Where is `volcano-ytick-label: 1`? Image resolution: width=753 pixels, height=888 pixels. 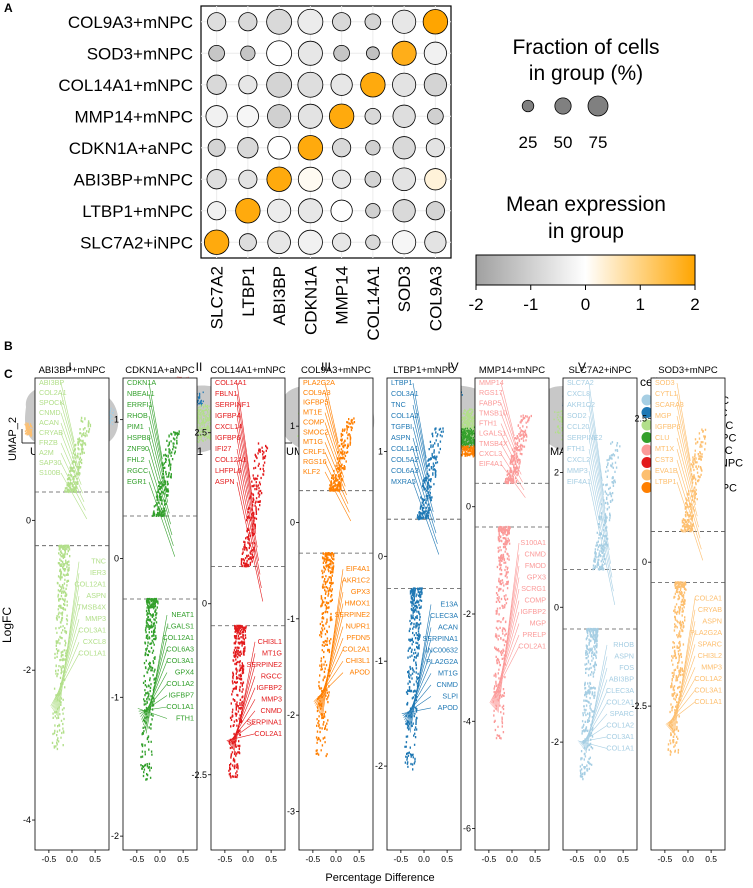 volcano-ytick-label: 1 is located at coordinates (116, 420).